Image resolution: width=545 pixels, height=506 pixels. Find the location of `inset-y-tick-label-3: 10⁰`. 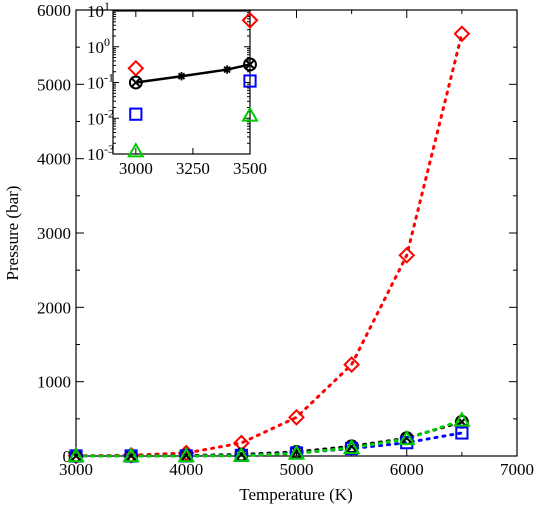

inset-y-tick-label-3: 10⁰ is located at coordinates (98, 46).